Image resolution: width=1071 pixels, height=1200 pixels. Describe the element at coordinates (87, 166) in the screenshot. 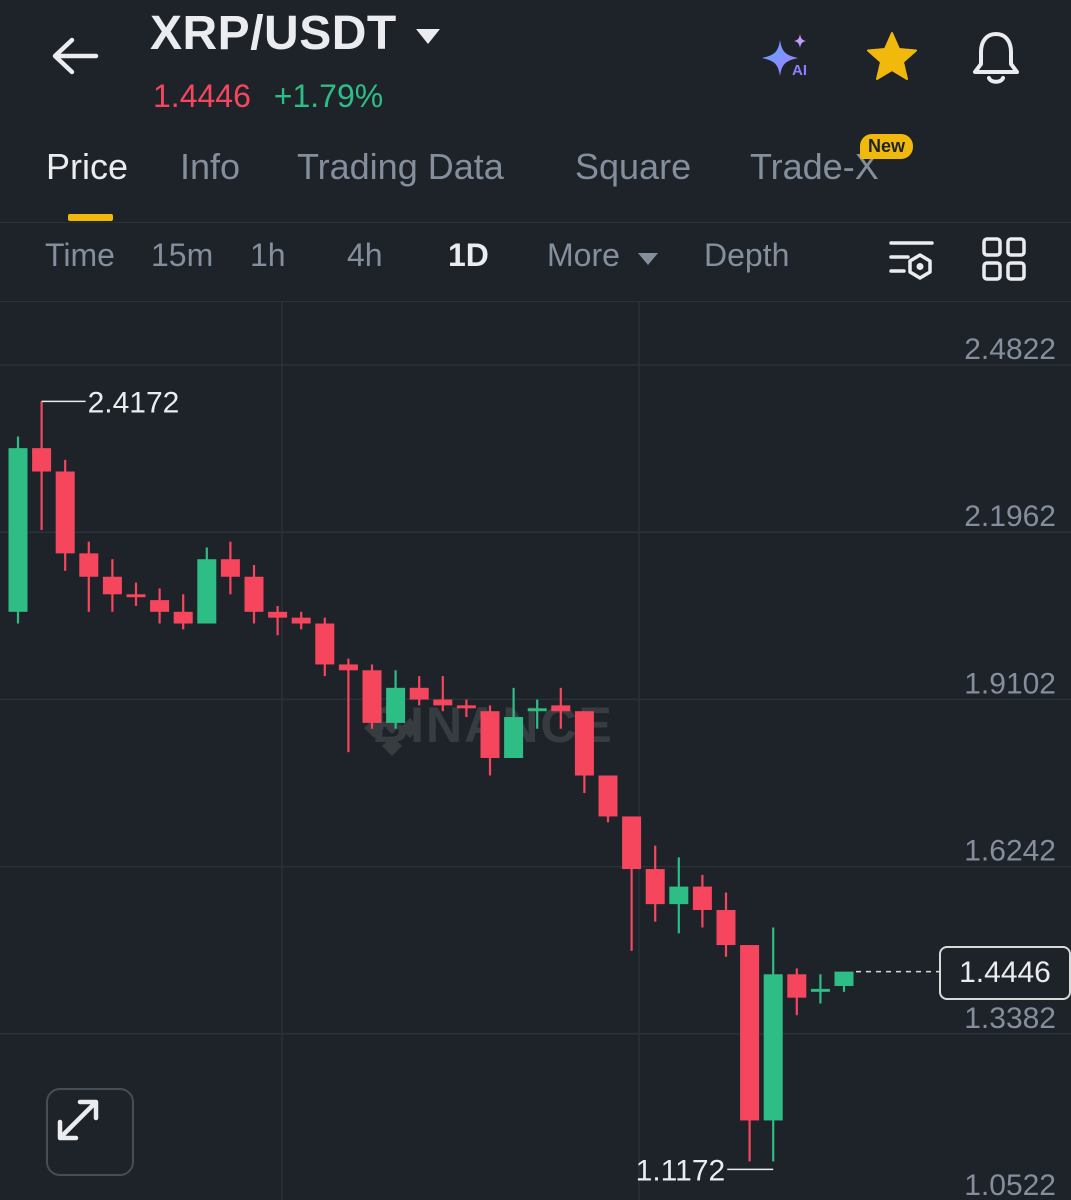

I see `tab-price: Price` at that location.